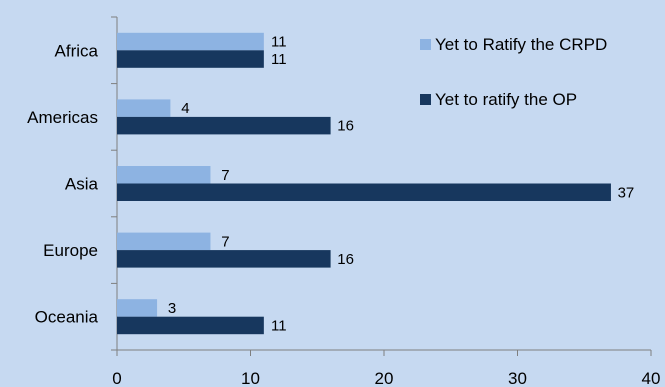  I want to click on x-tick-label: 20, so click(384, 378).